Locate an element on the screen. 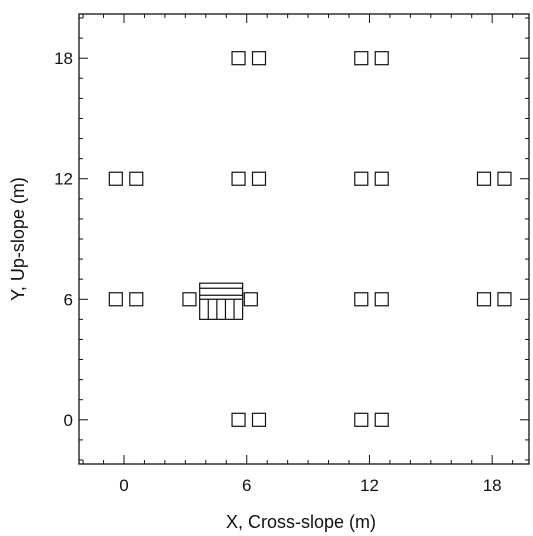  y-axis-label: Y, Up-slope (m) is located at coordinates (18, 239).